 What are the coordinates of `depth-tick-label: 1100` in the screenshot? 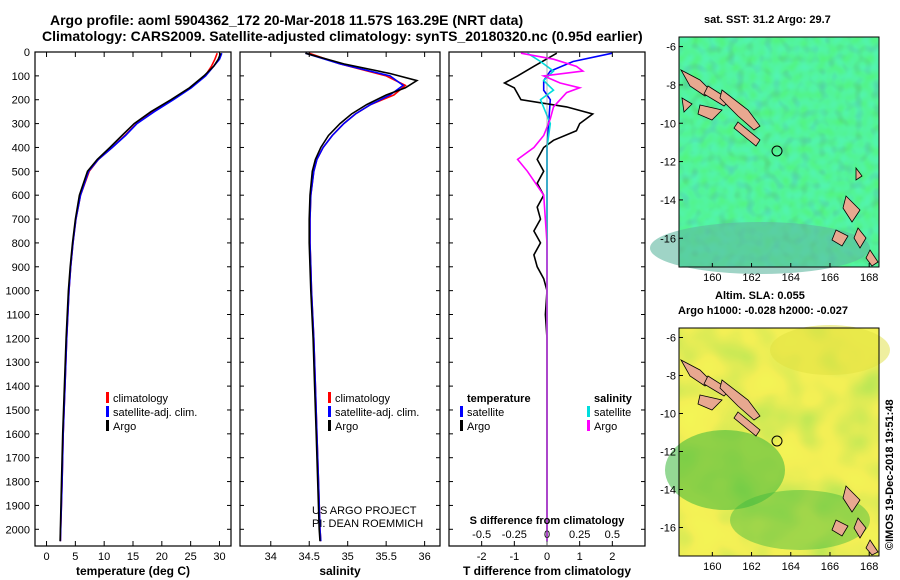 It's located at (18, 316).